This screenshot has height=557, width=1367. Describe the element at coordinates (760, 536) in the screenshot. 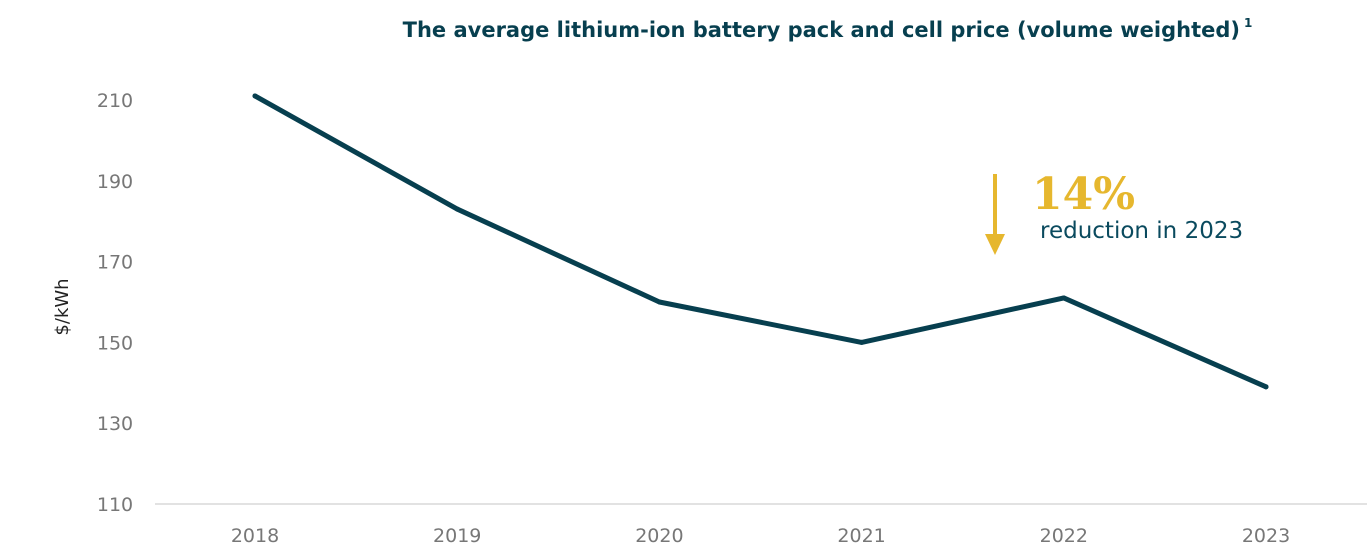

I see `x-axis-ticks: 2018 2019 2020 2021 2022 2023` at that location.